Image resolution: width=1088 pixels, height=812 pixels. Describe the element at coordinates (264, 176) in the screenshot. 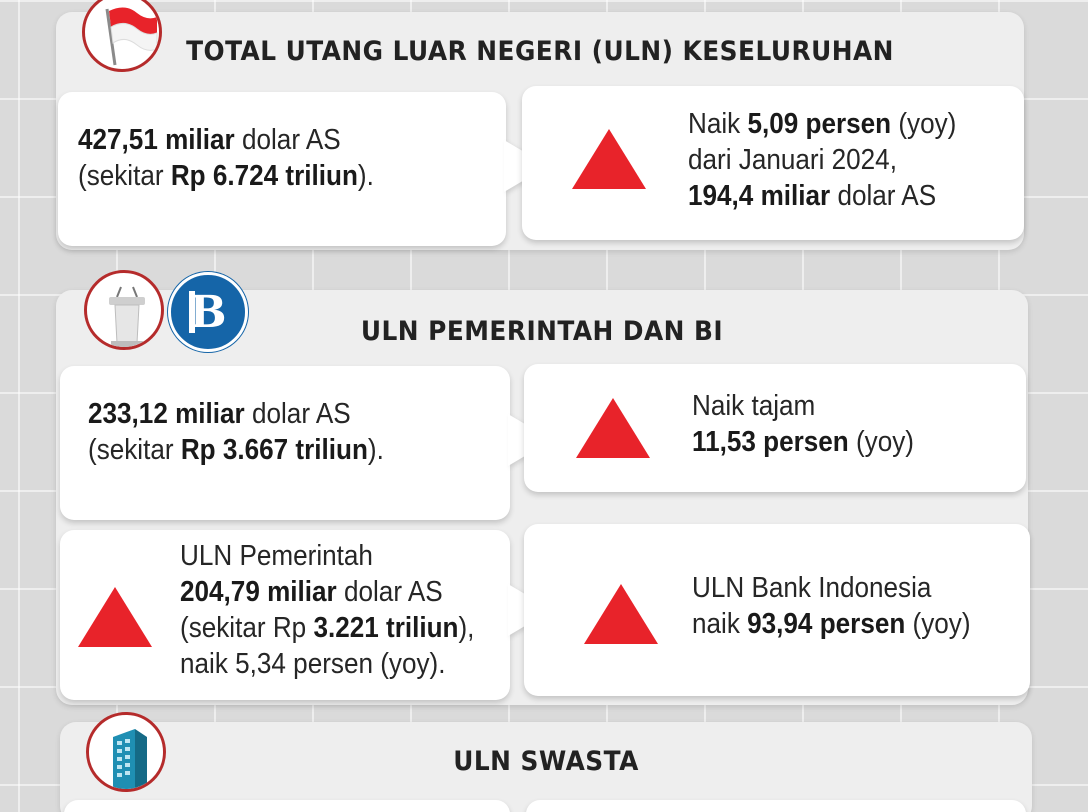

I see `total-rupiah-value: Rp 6.724 triliun` at that location.